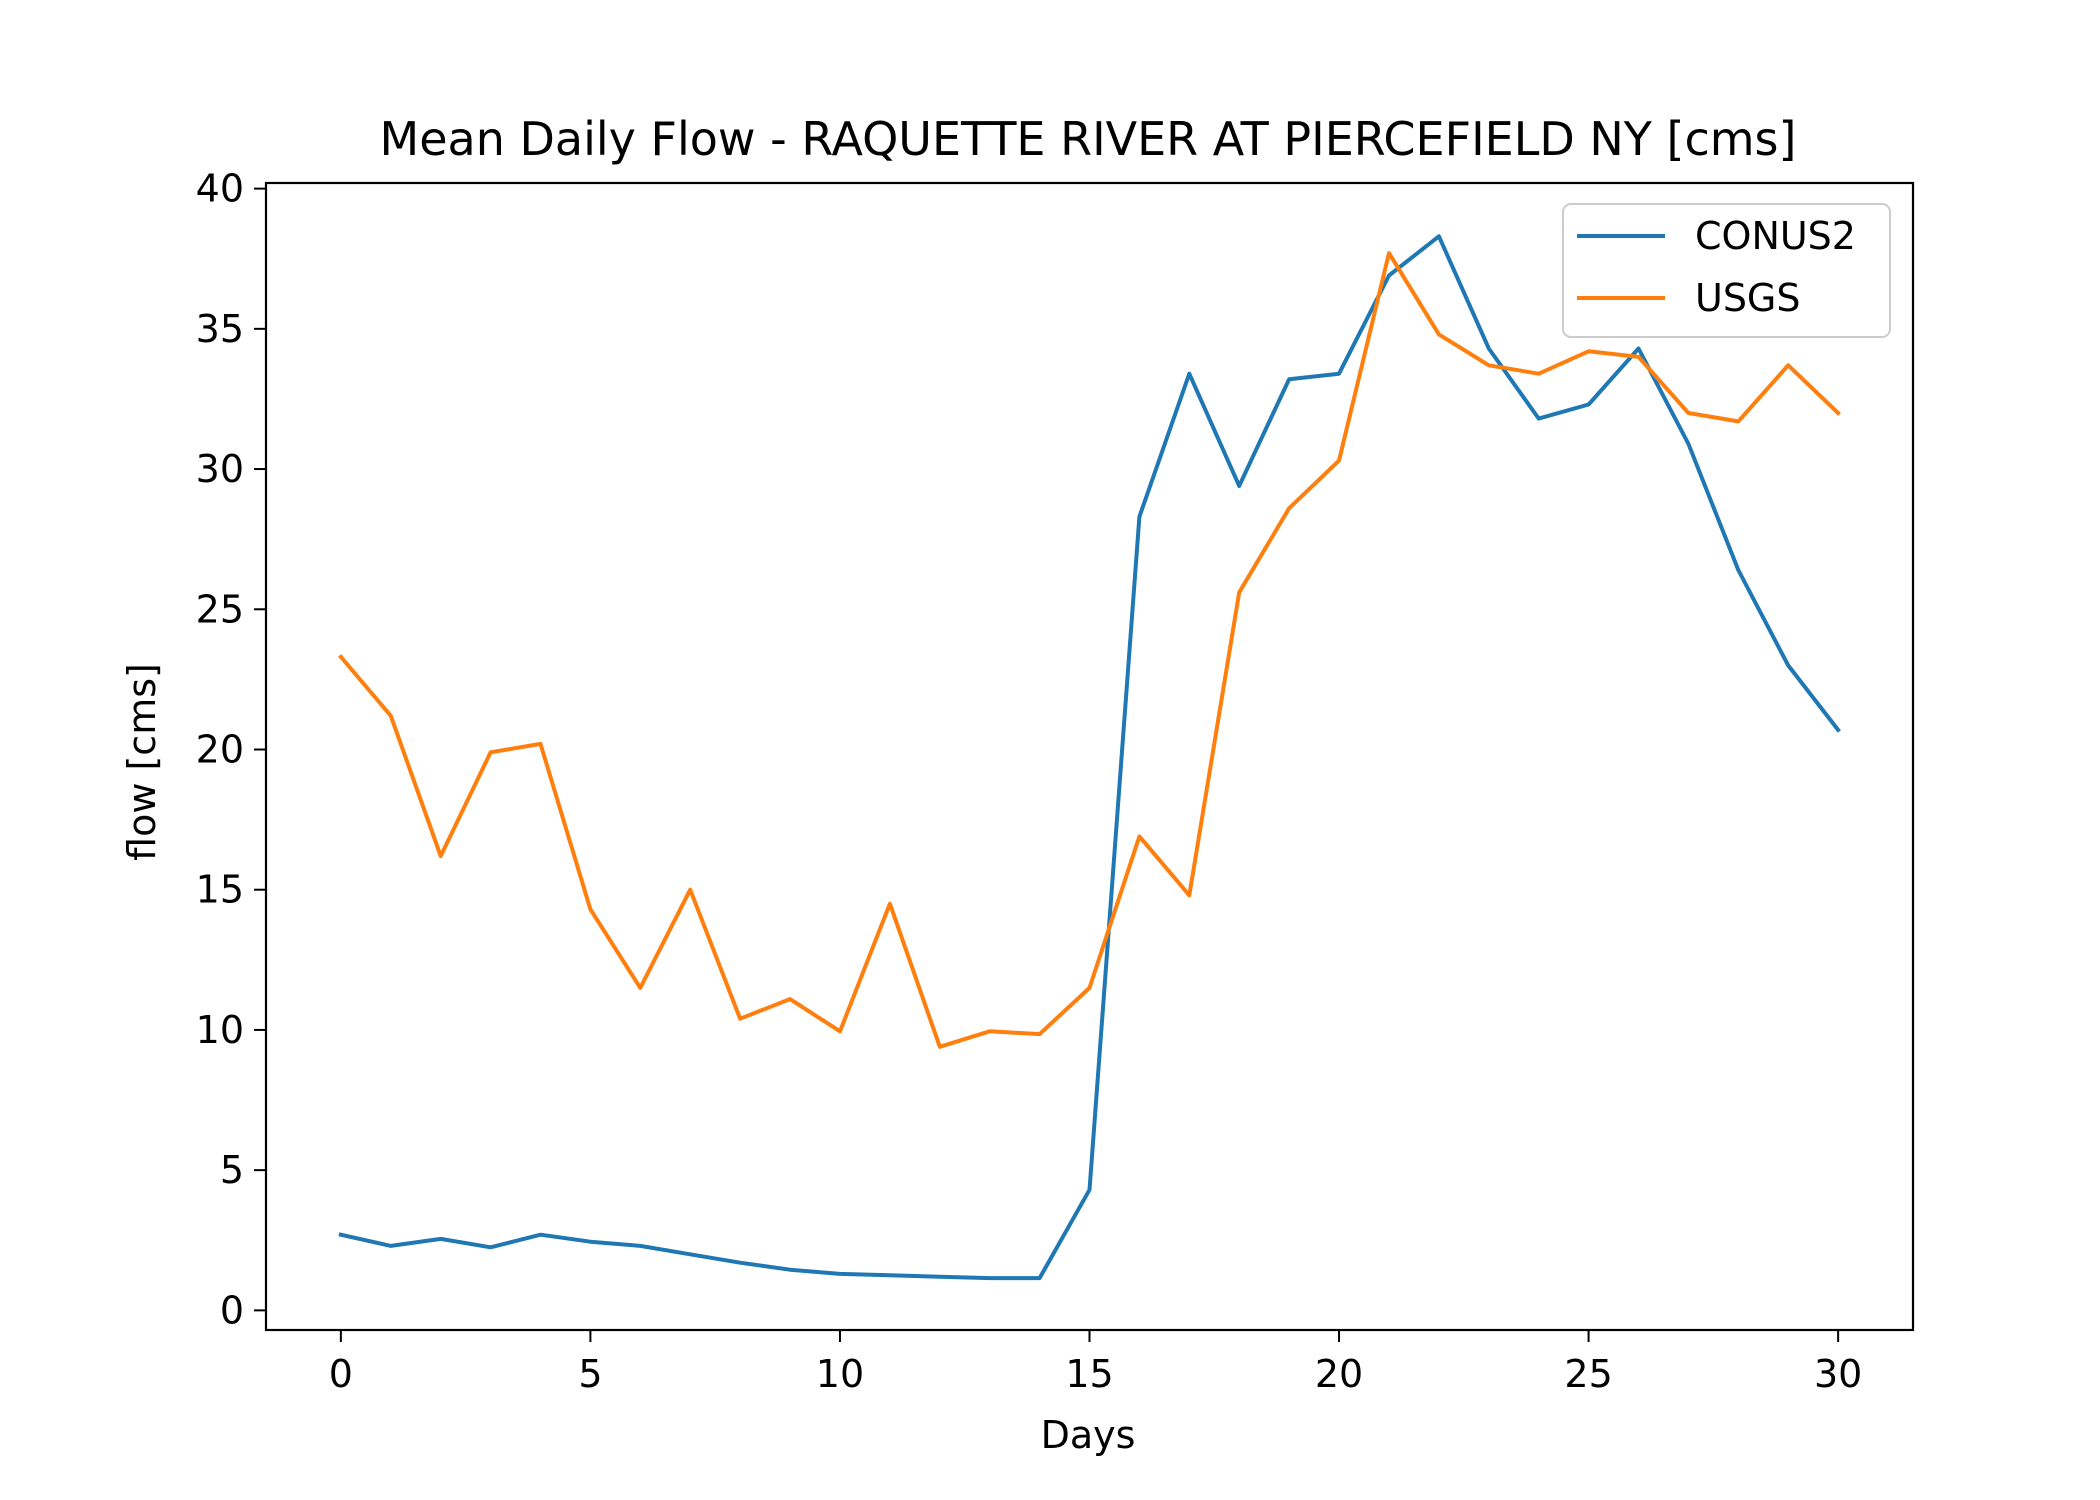 The image size is (2100, 1500). I want to click on y-tick-label: 15, so click(220, 890).